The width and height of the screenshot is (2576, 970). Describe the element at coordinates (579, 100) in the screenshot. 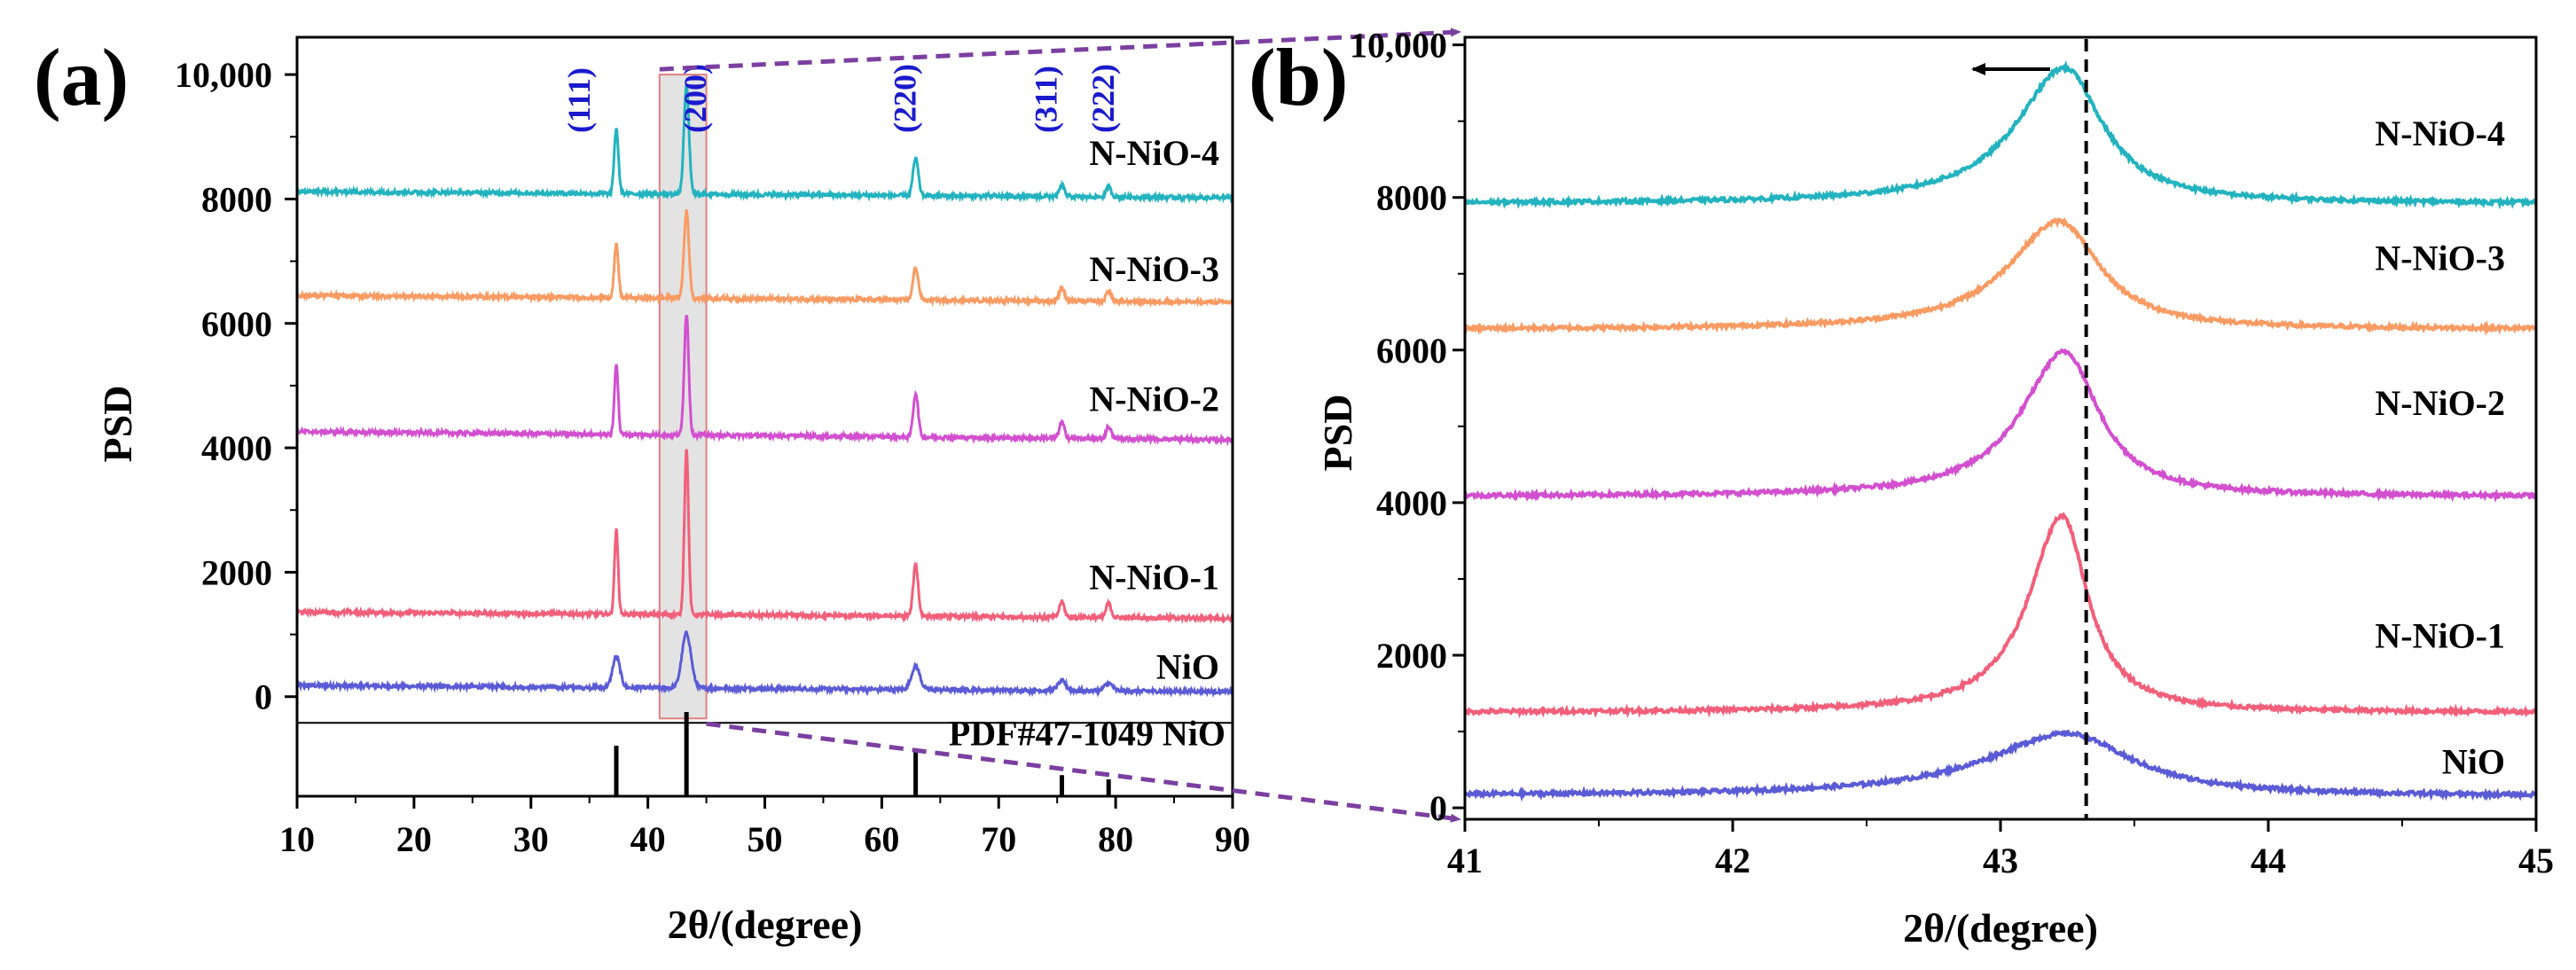

I see `hkl-label: (111)` at that location.